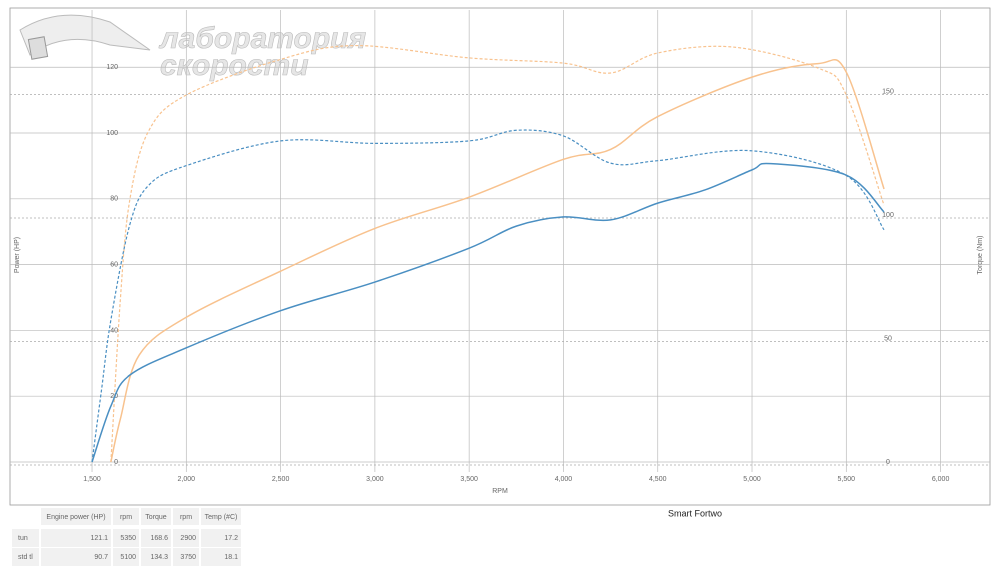 The width and height of the screenshot is (1000, 569). What do you see at coordinates (116, 462) in the screenshot?
I see `y-tick-label: 0` at bounding box center [116, 462].